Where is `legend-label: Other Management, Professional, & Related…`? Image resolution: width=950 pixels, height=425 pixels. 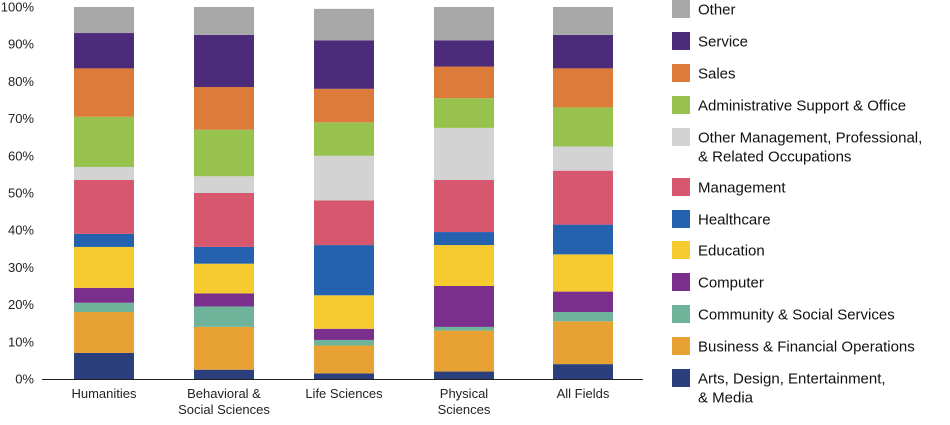
legend-label: Other Management, Professional, & Related… is located at coordinates (810, 148).